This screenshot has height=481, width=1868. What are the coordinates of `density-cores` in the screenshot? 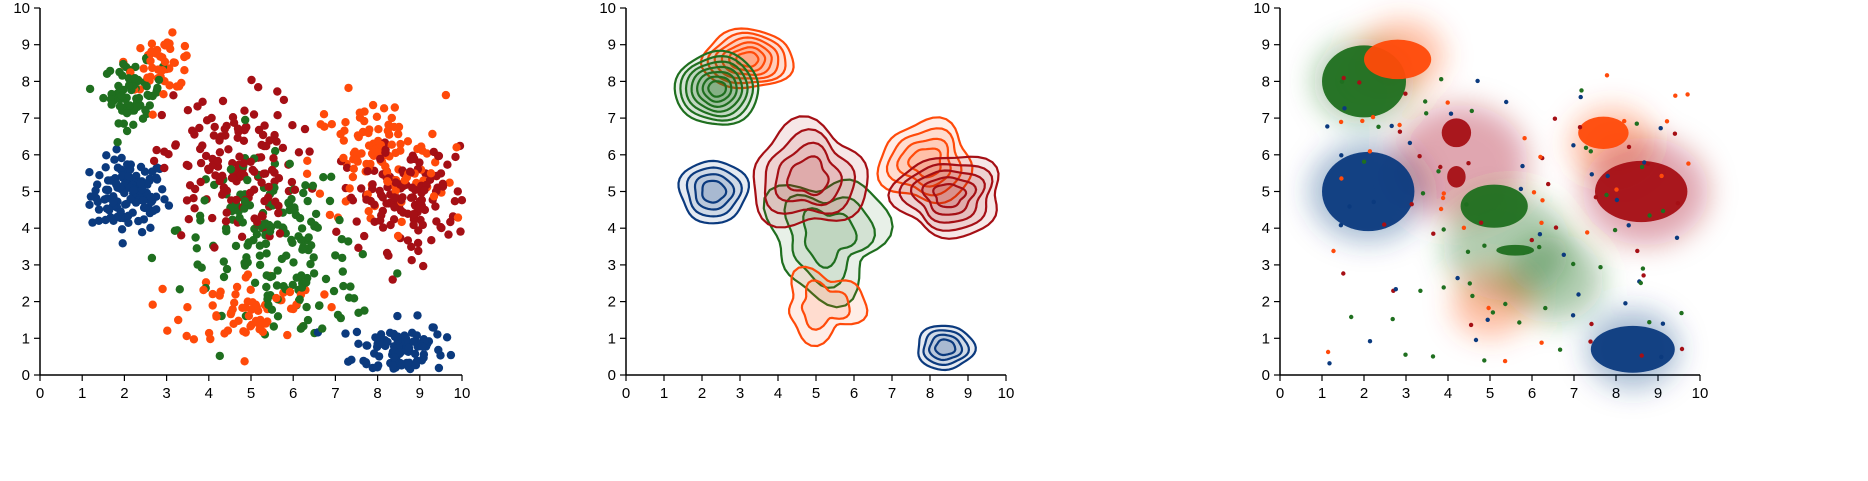 It's located at (1505, 206).